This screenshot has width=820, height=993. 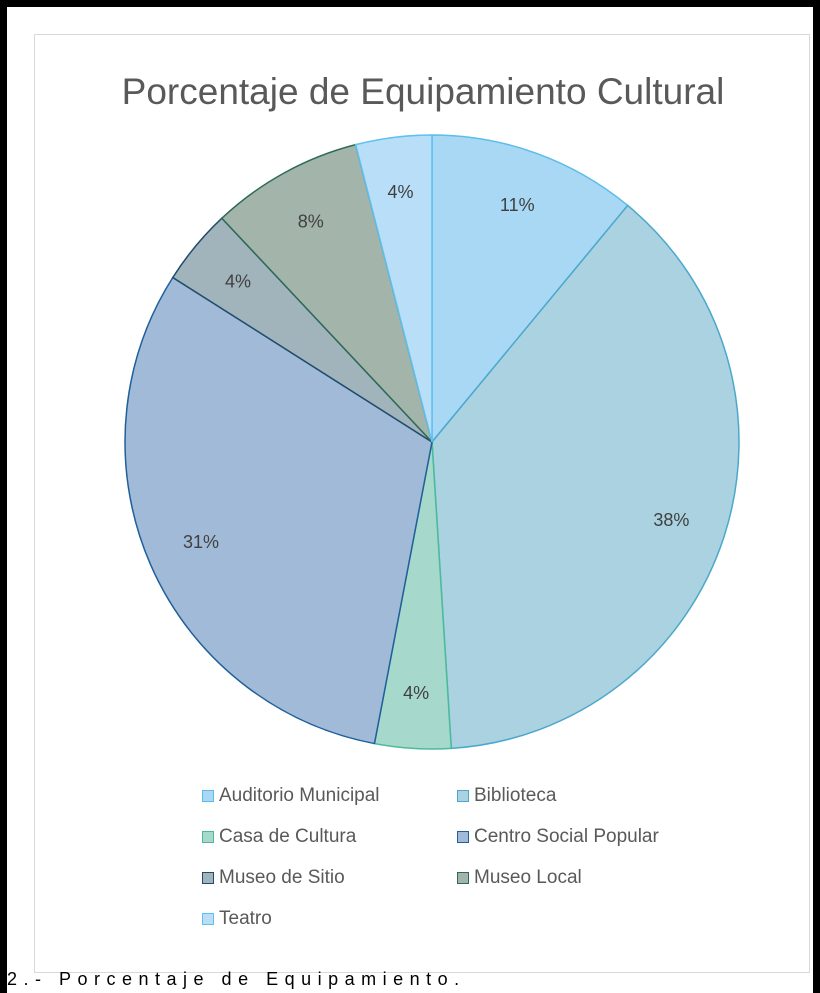 What do you see at coordinates (423, 91) in the screenshot?
I see `chart-title: Porcentaje de Equipamiento Cultural` at bounding box center [423, 91].